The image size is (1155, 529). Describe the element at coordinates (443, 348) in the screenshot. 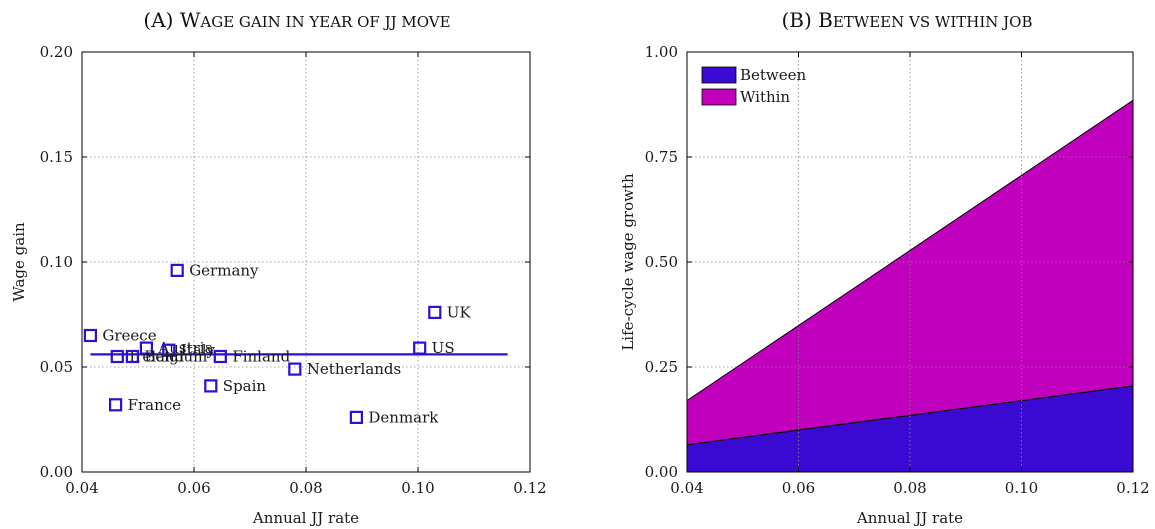

I see `panel-a-point-label: US` at that location.